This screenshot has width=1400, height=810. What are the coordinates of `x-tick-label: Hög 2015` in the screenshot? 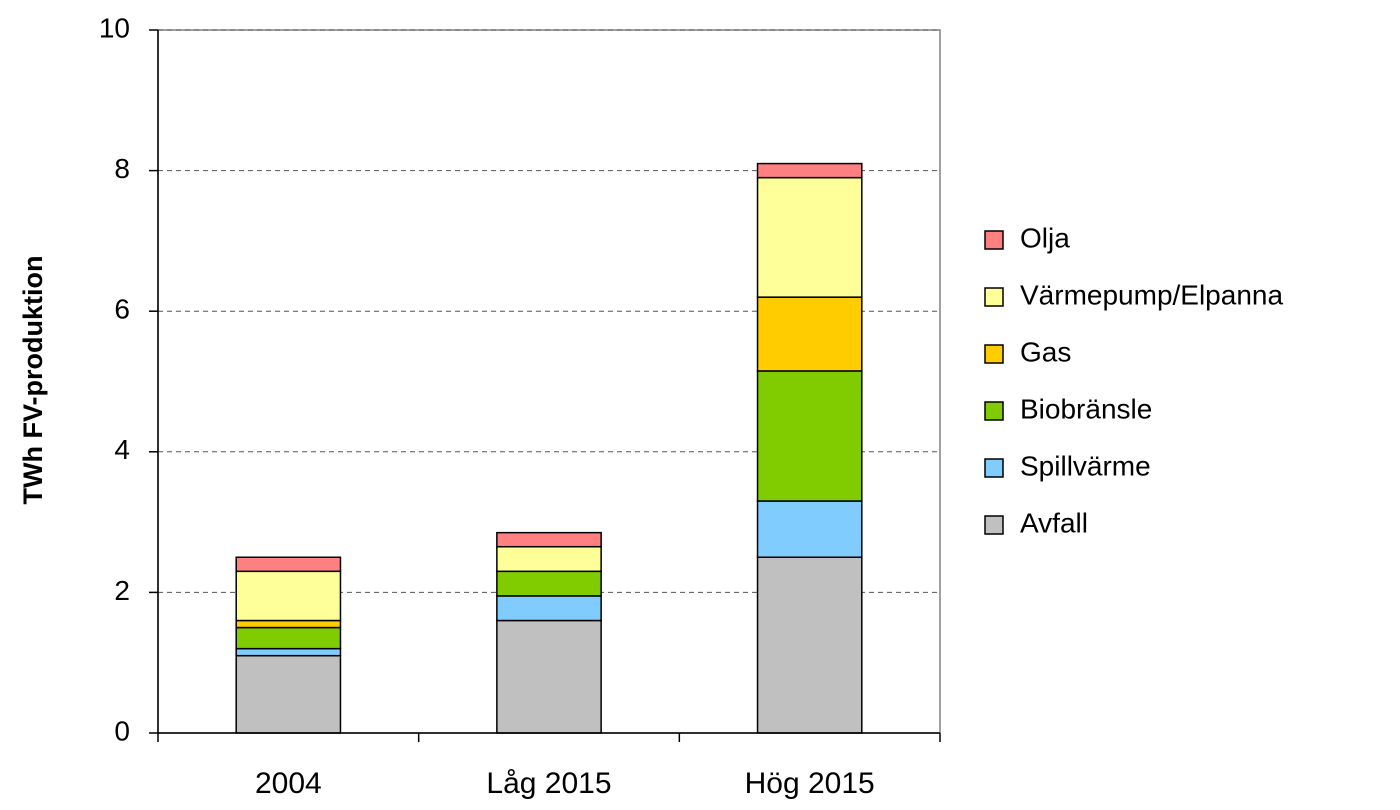 It's located at (810, 783).